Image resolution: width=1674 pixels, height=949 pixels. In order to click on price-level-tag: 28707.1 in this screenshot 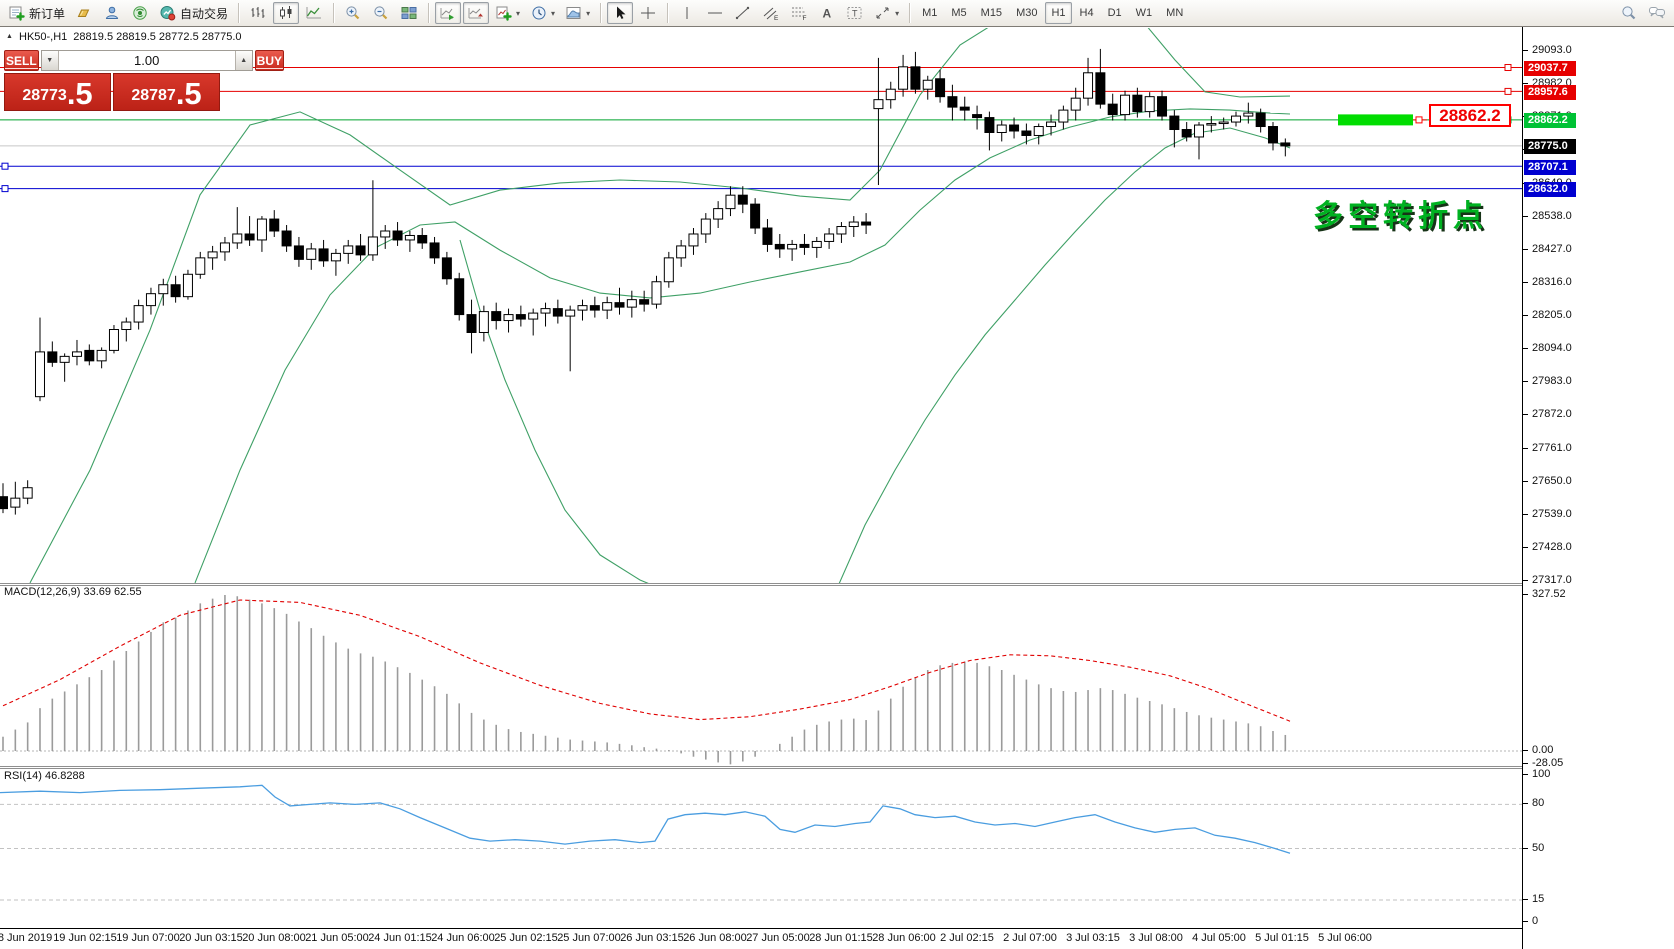, I will do `click(1550, 167)`.